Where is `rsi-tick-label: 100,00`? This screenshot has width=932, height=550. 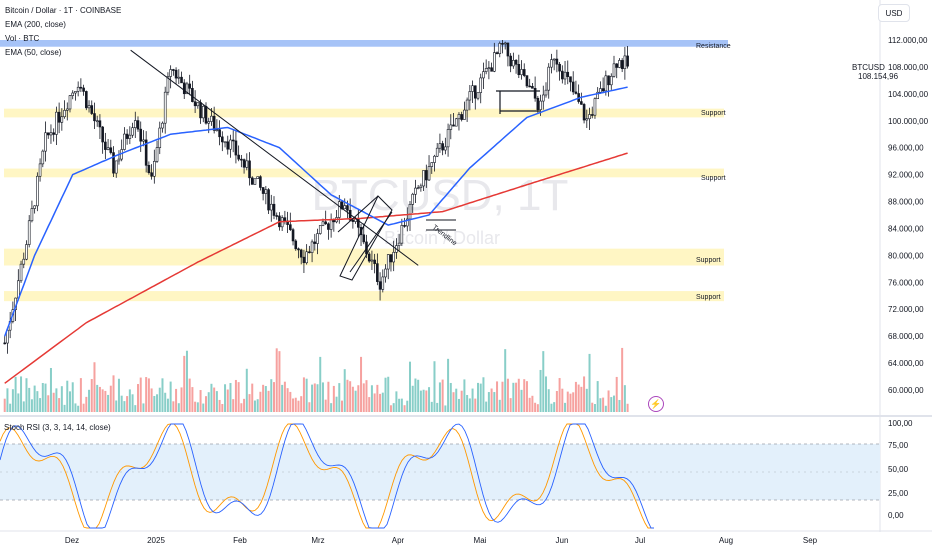
rsi-tick-label: 100,00 is located at coordinates (900, 423).